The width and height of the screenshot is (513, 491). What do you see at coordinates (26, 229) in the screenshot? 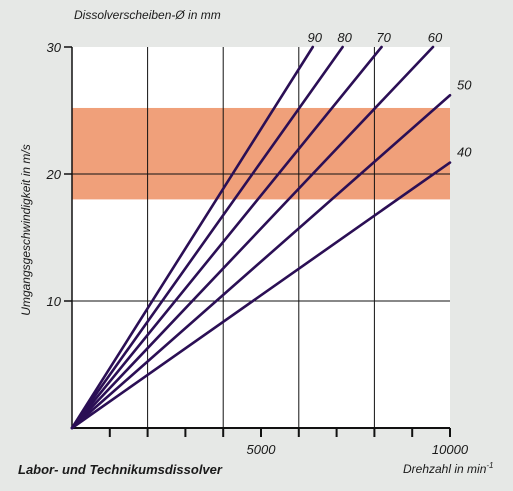
I see `y-axis-label: Umgangsgeschwindigkeit in m/s` at bounding box center [26, 229].